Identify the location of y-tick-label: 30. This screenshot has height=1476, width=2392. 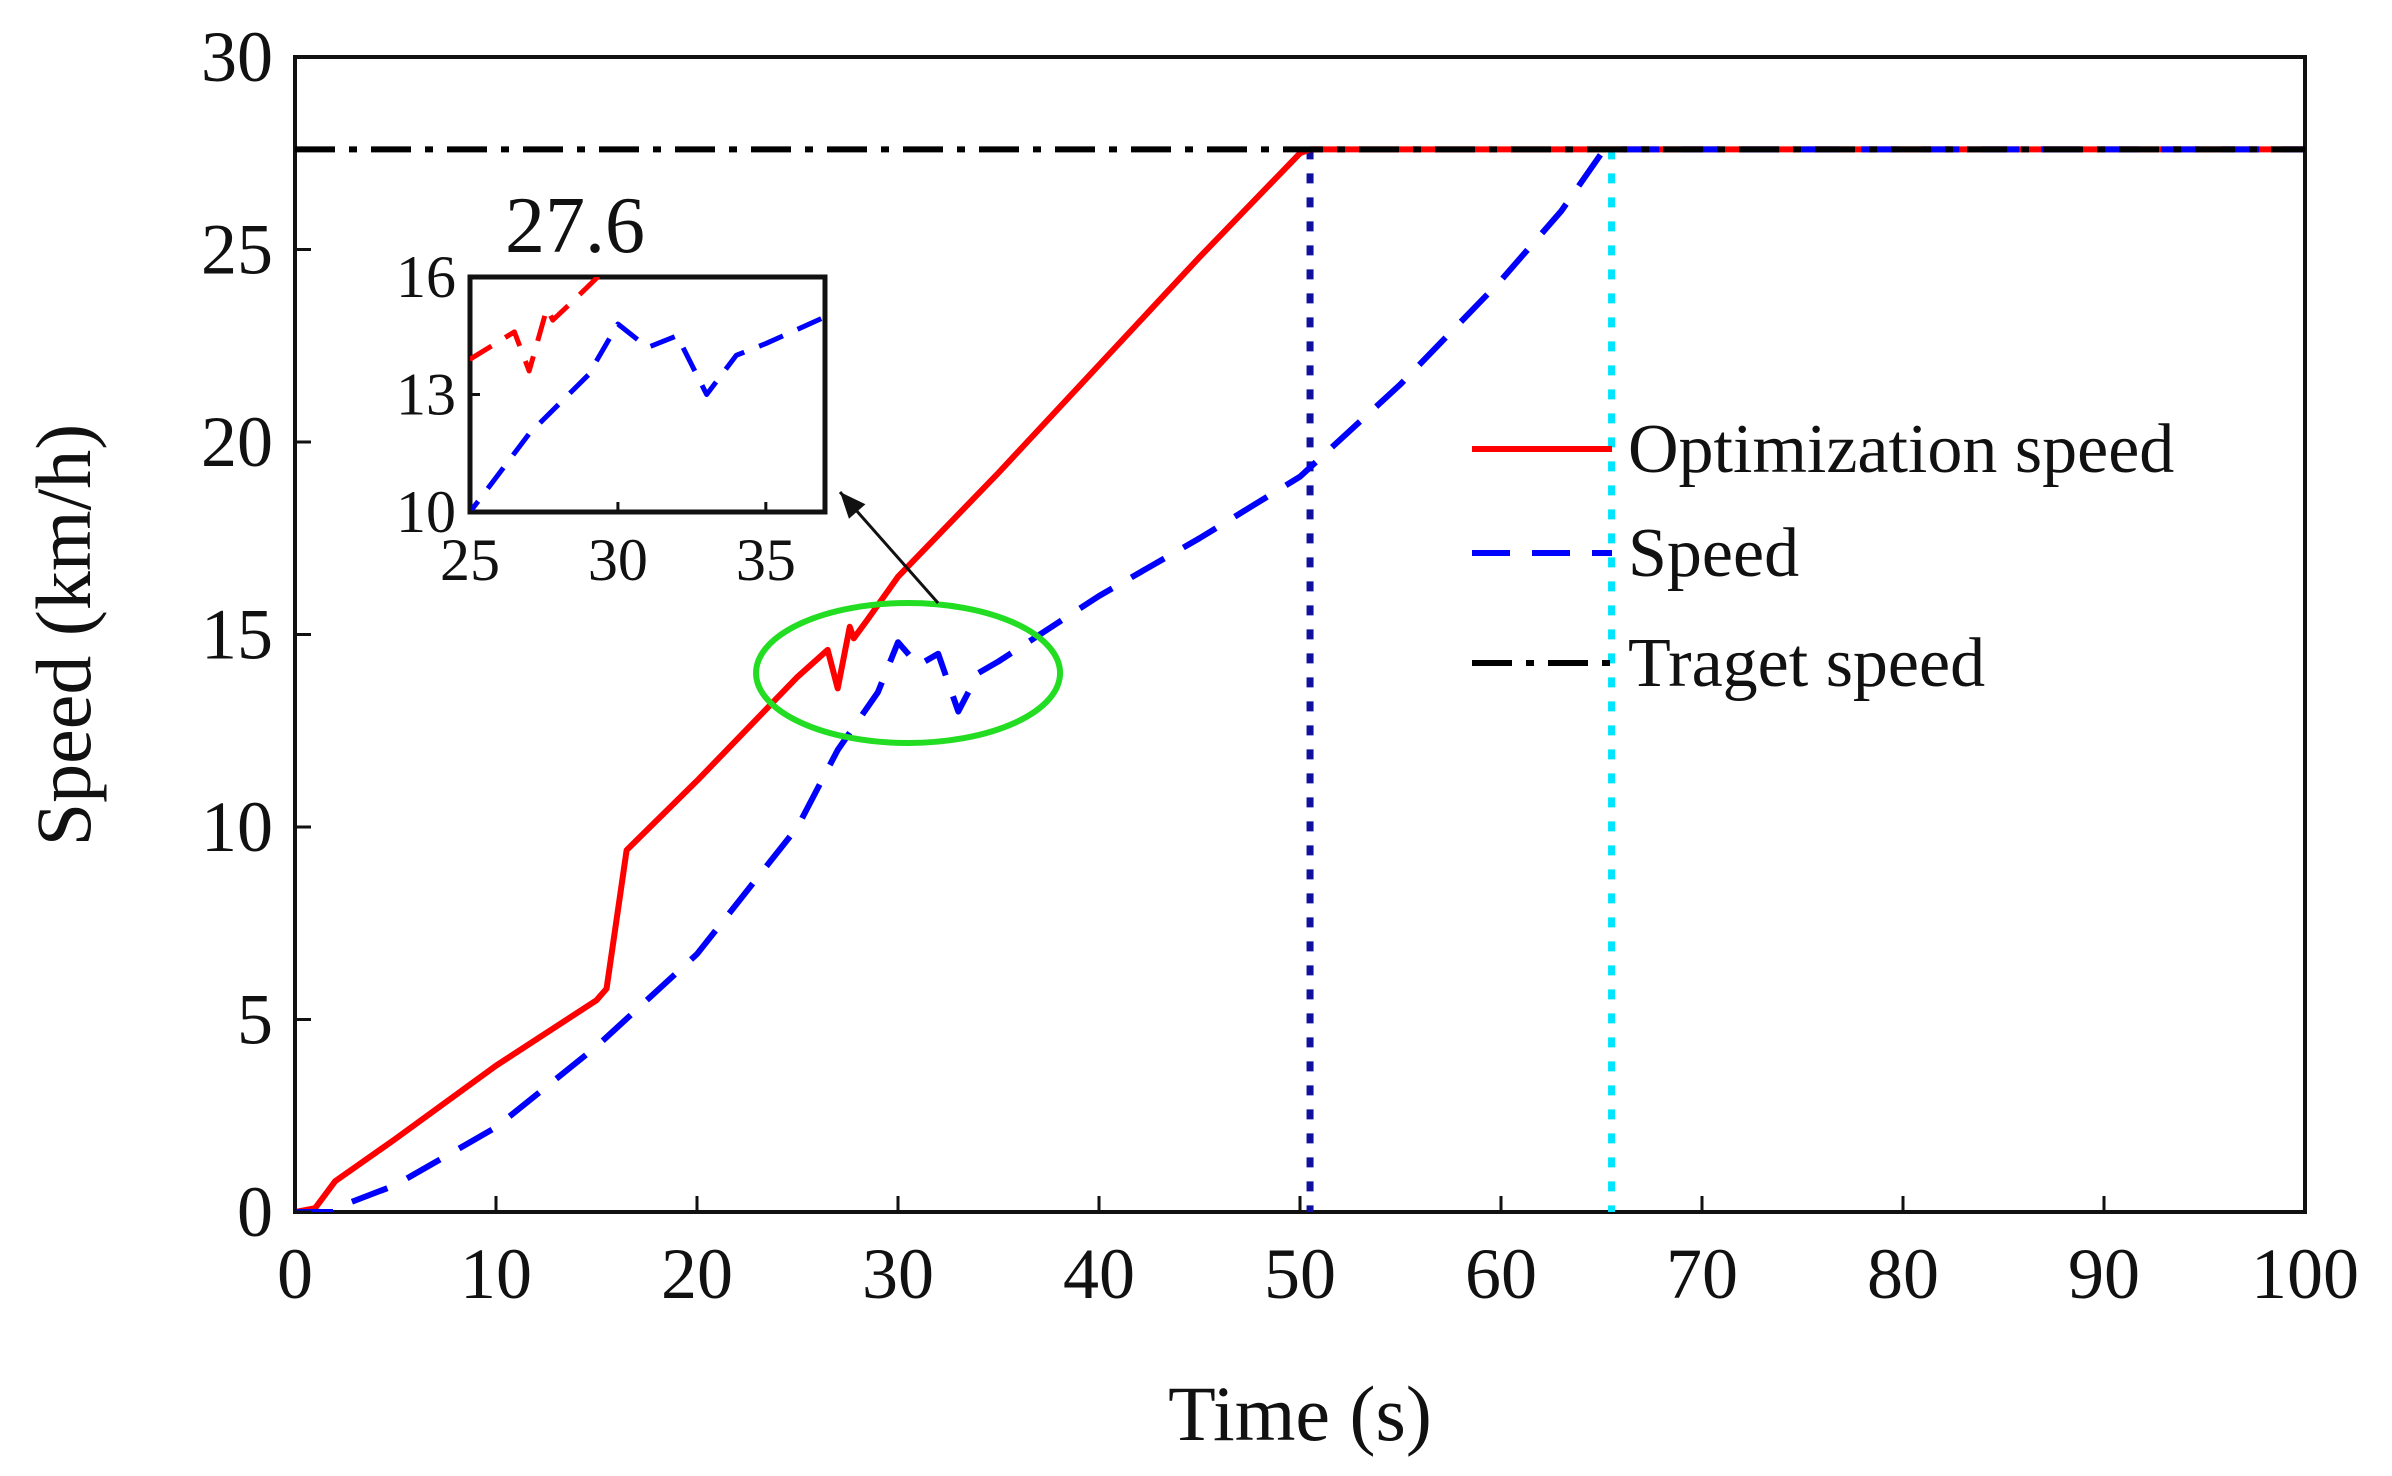
(237, 57).